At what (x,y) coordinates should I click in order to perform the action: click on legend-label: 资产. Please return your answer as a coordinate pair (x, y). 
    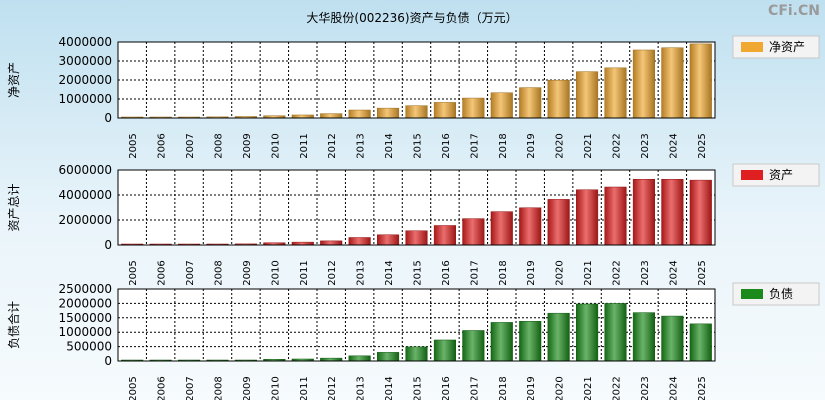
    Looking at the image, I should click on (781, 175).